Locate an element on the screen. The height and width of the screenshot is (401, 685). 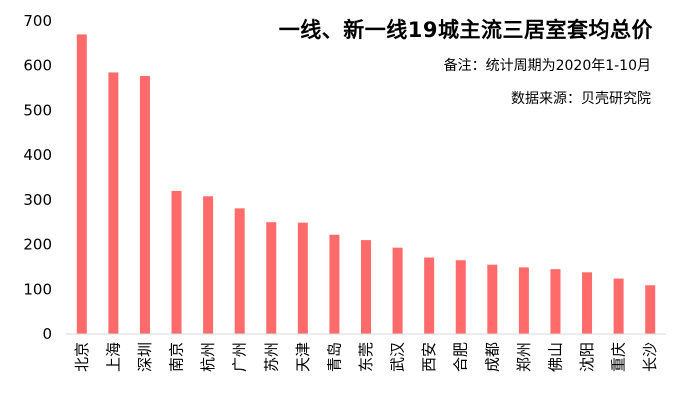
bar-长沙 is located at coordinates (650, 309).